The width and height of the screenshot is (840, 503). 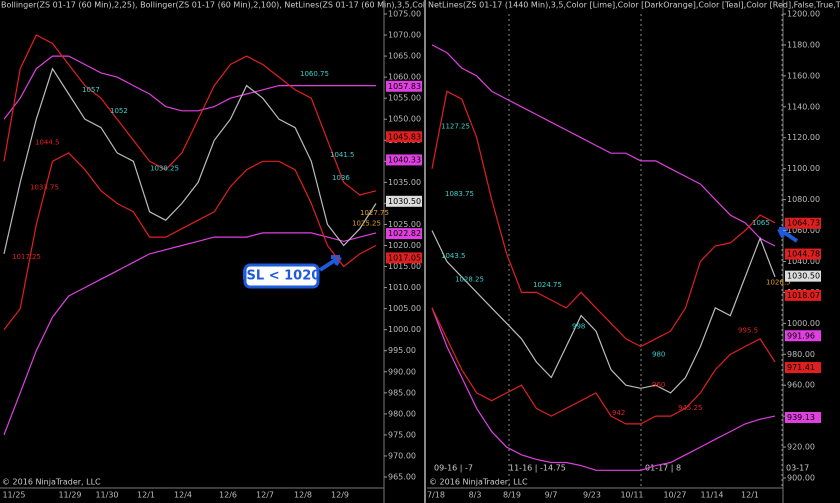 I want to click on y-tick-label: 1050.00, so click(x=404, y=119).